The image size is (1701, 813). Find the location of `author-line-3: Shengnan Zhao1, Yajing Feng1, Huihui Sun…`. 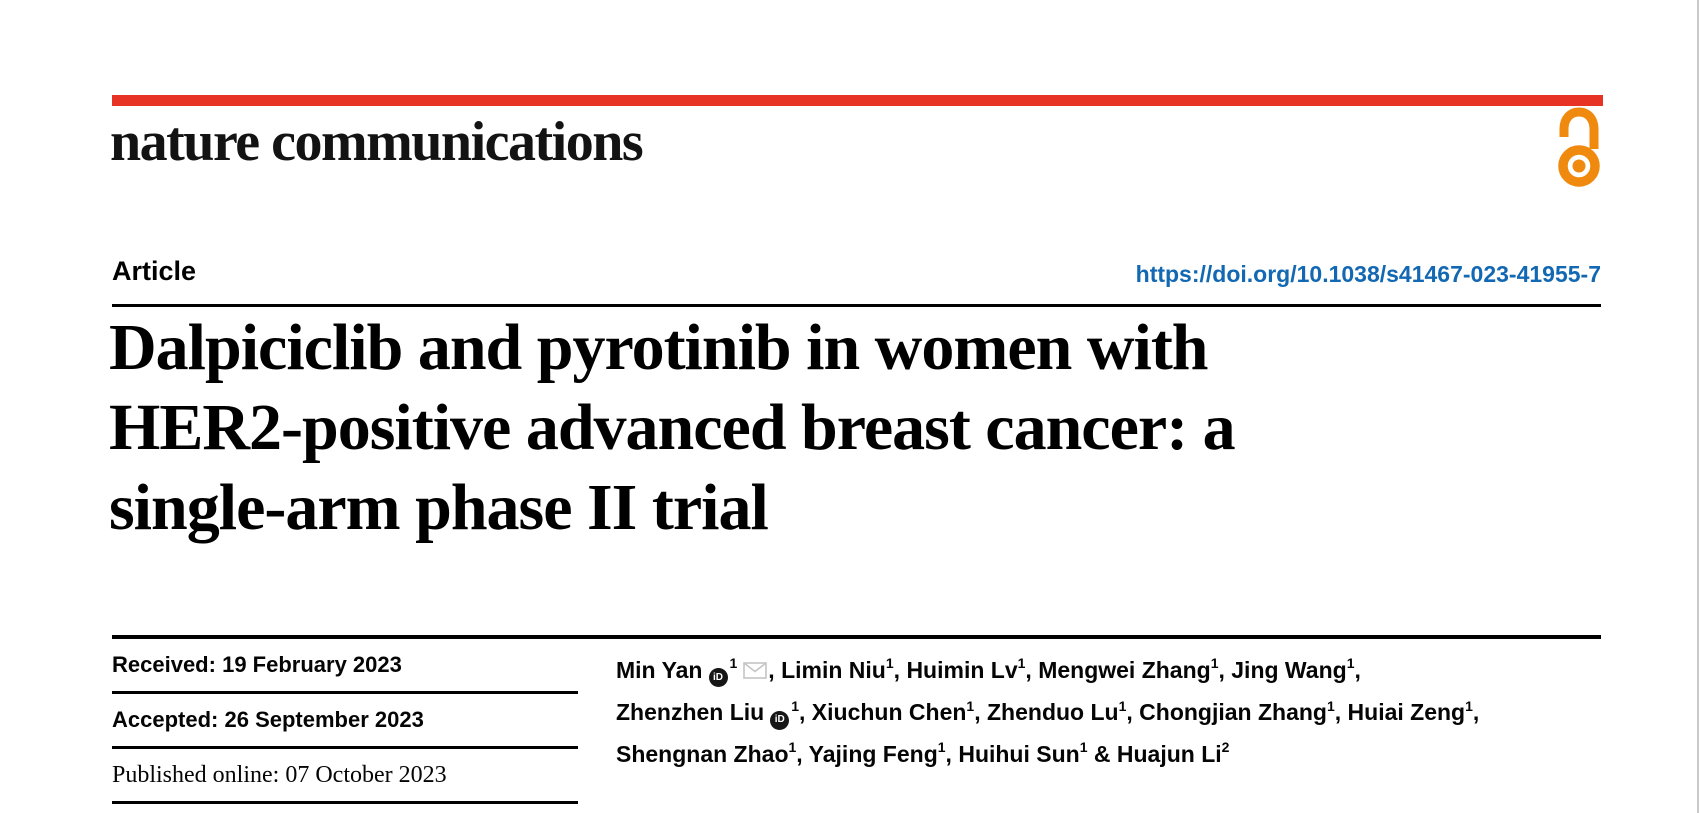

author-line-3: Shengnan Zhao1, Yajing Feng1, Huihui Sun… is located at coordinates (1126, 751).